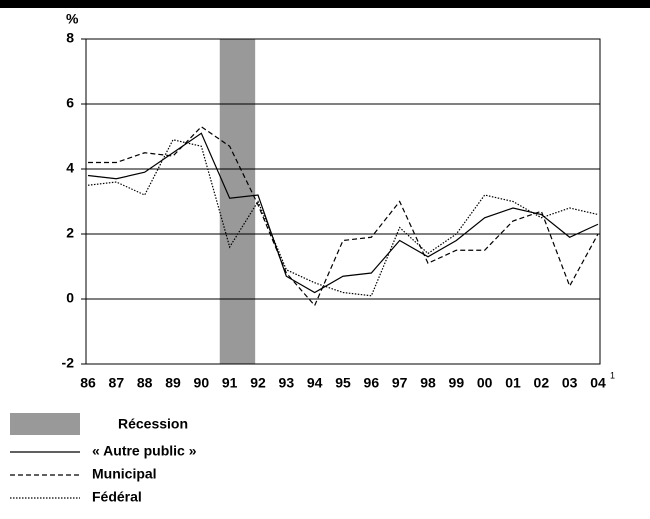 Image resolution: width=650 pixels, height=519 pixels. I want to click on top-bar, so click(325, 4).